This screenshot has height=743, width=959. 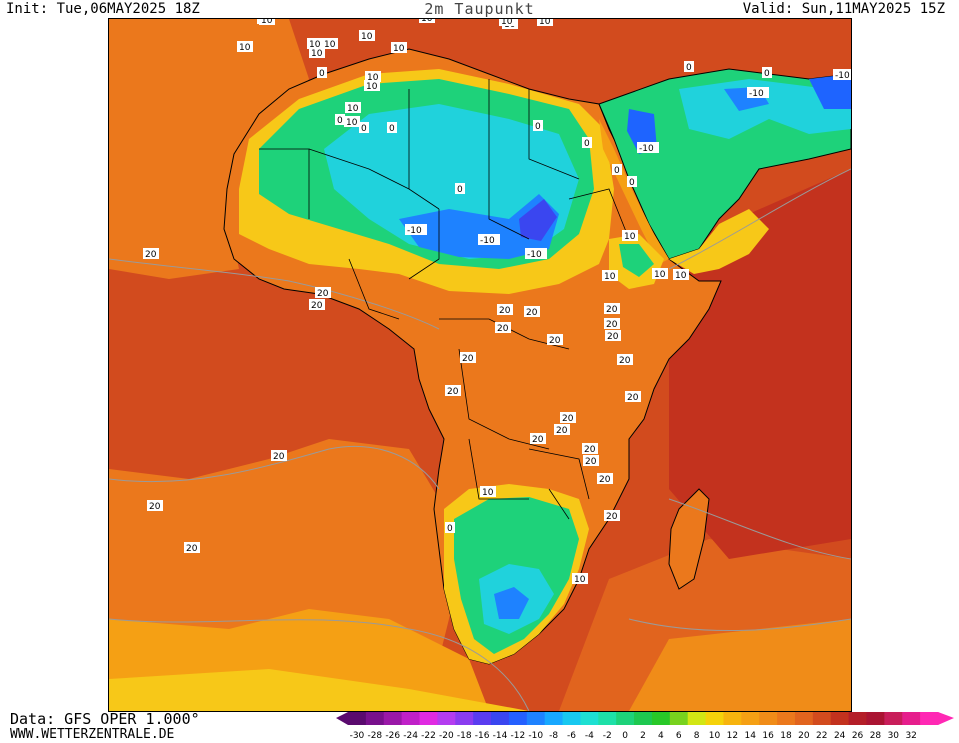 I want to click on colorbar-tick-label: -18, so click(x=464, y=736).